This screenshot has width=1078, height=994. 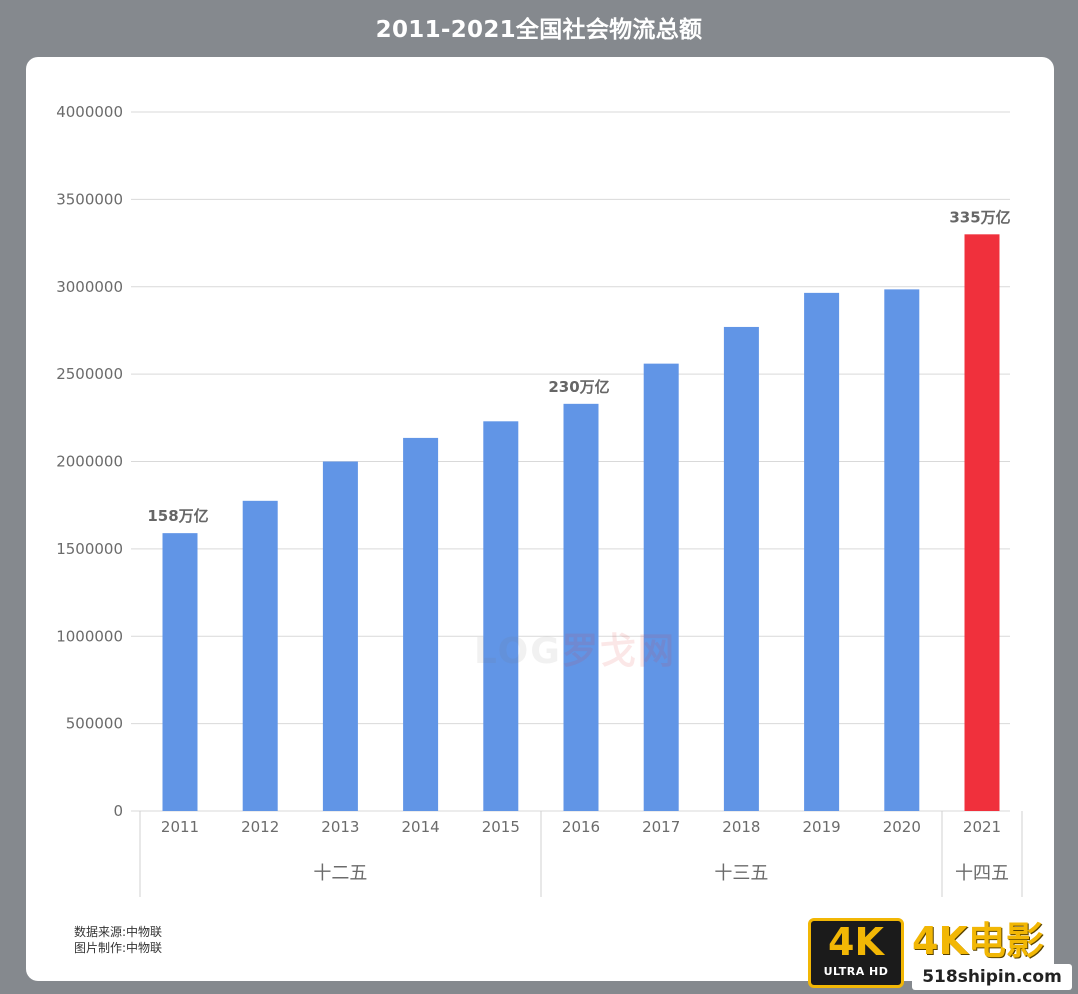 I want to click on bar-2017, so click(x=661, y=587).